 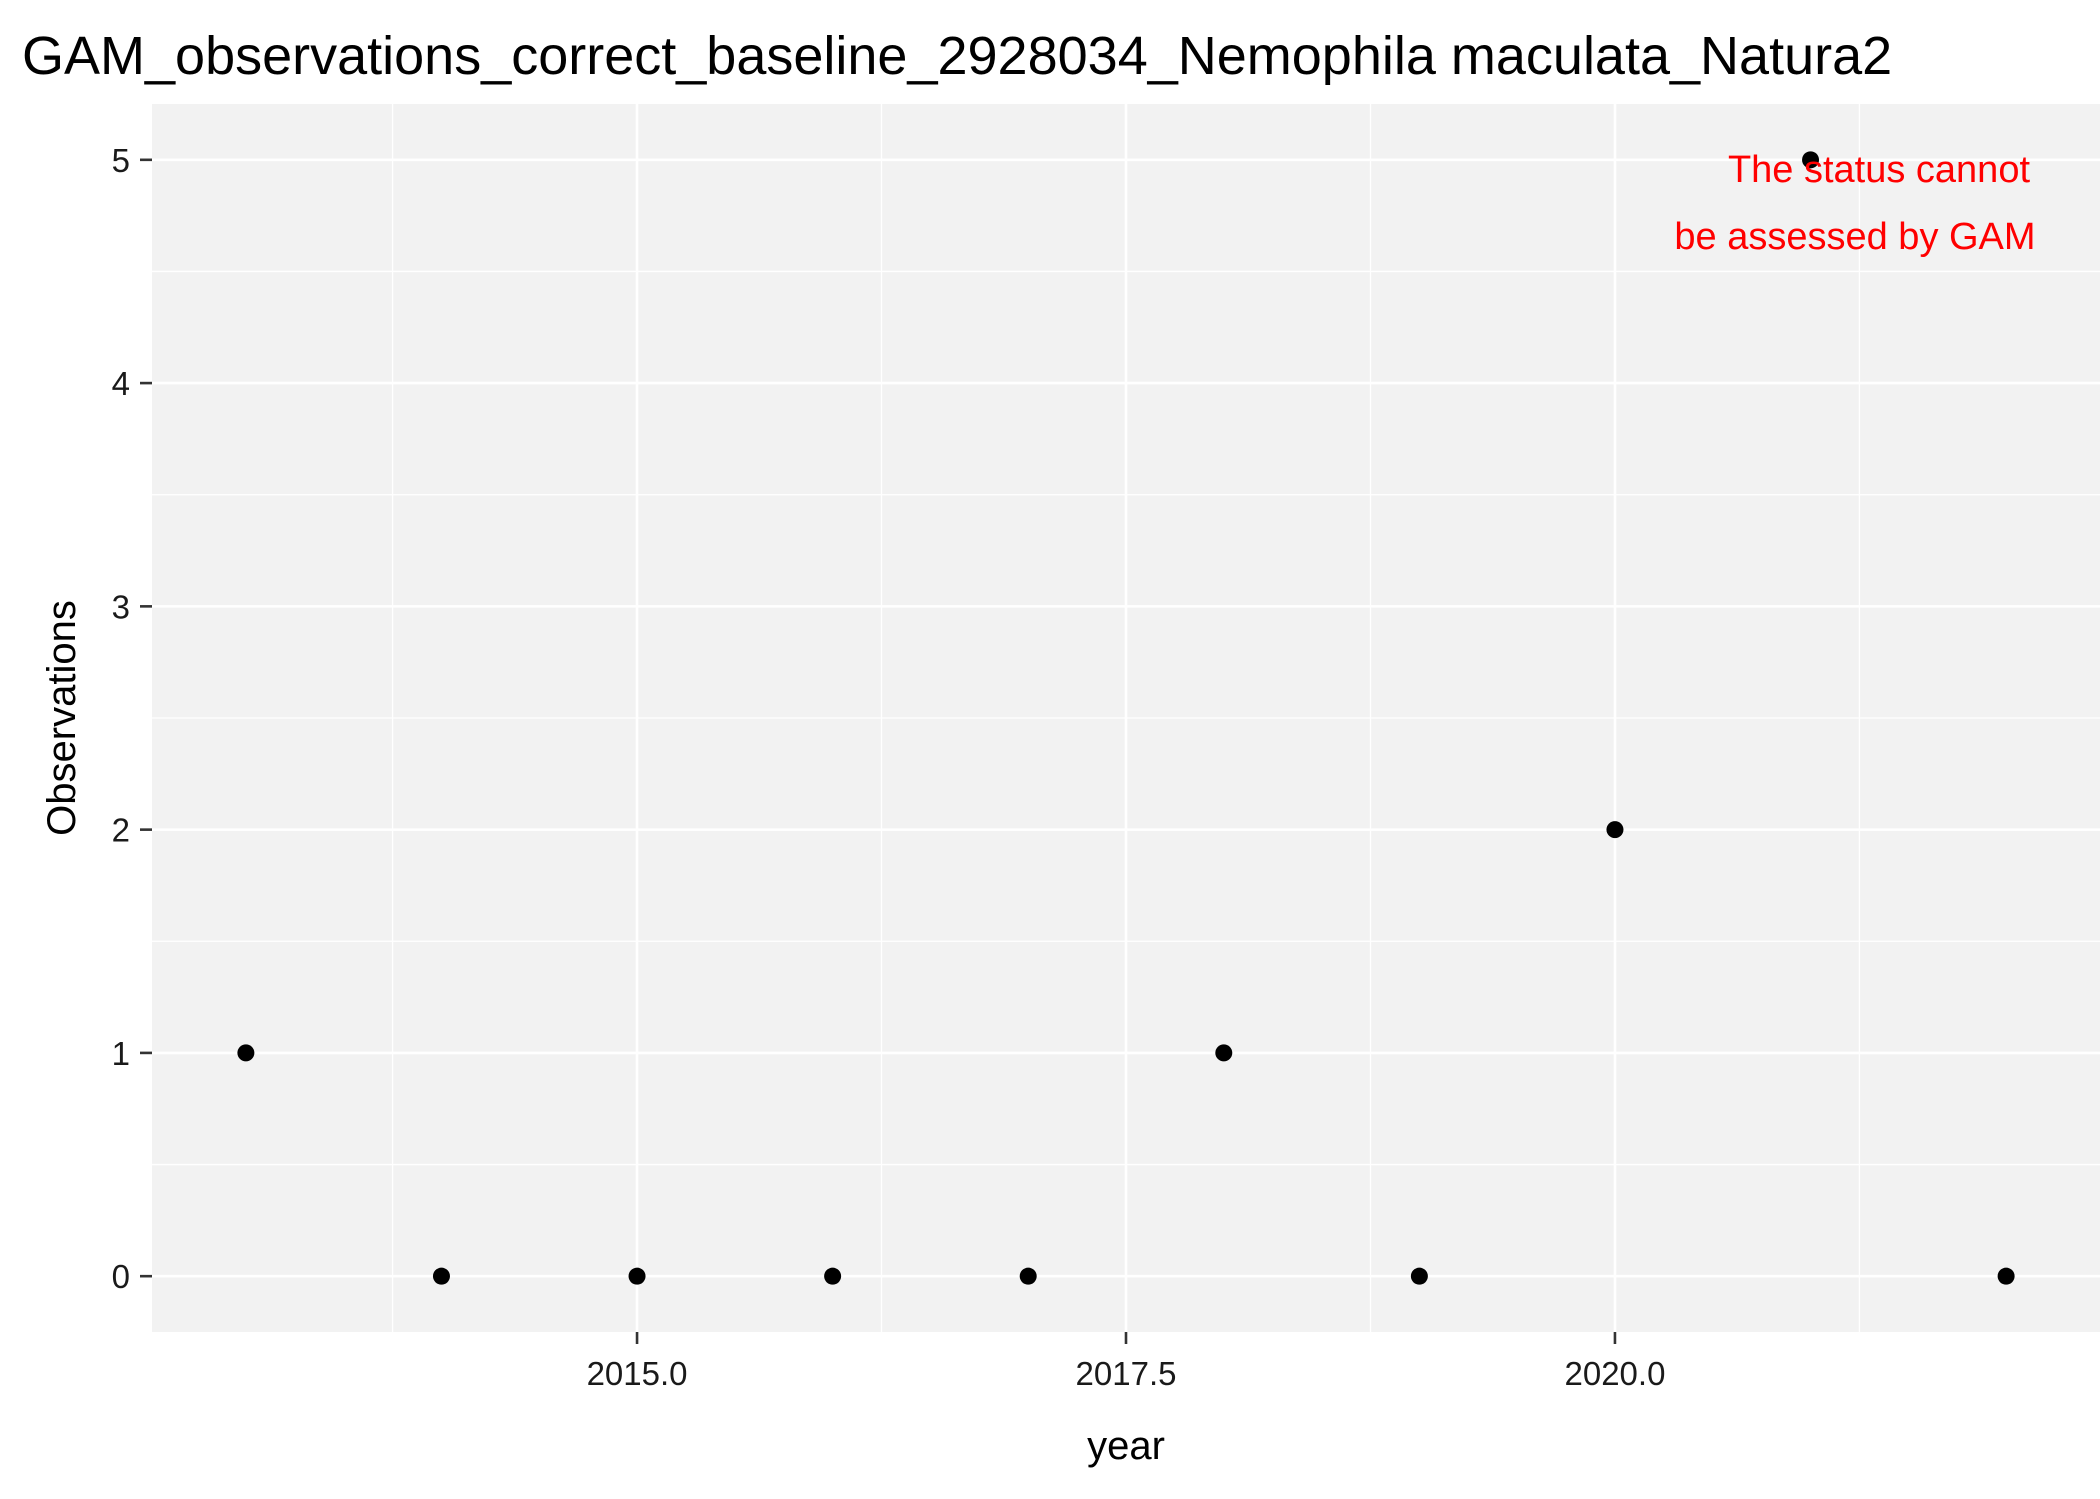 What do you see at coordinates (121, 383) in the screenshot?
I see `y-tick-label: 4` at bounding box center [121, 383].